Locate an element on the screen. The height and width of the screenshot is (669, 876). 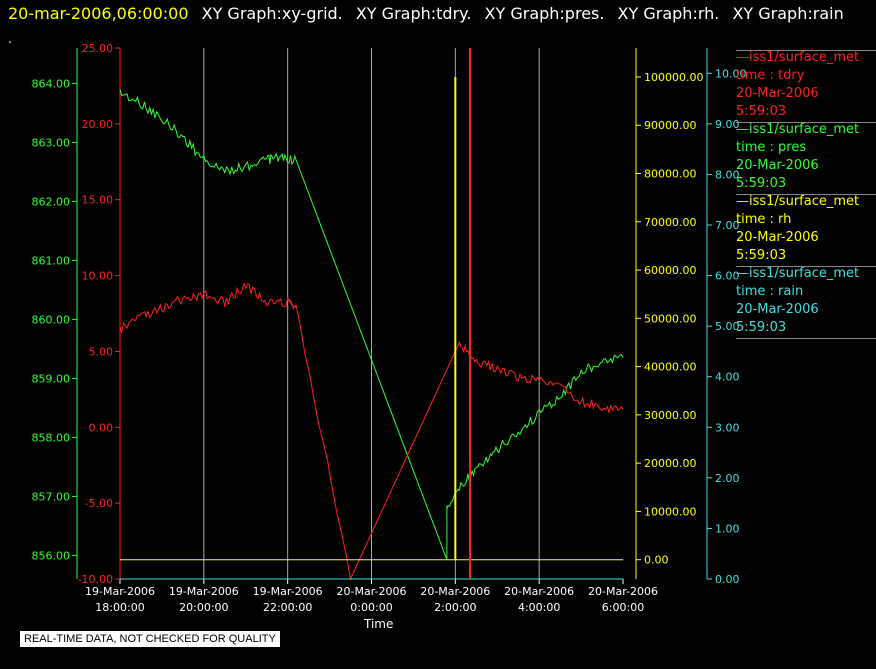
pres-axis-tick-label: 863.00 is located at coordinates (51, 142).